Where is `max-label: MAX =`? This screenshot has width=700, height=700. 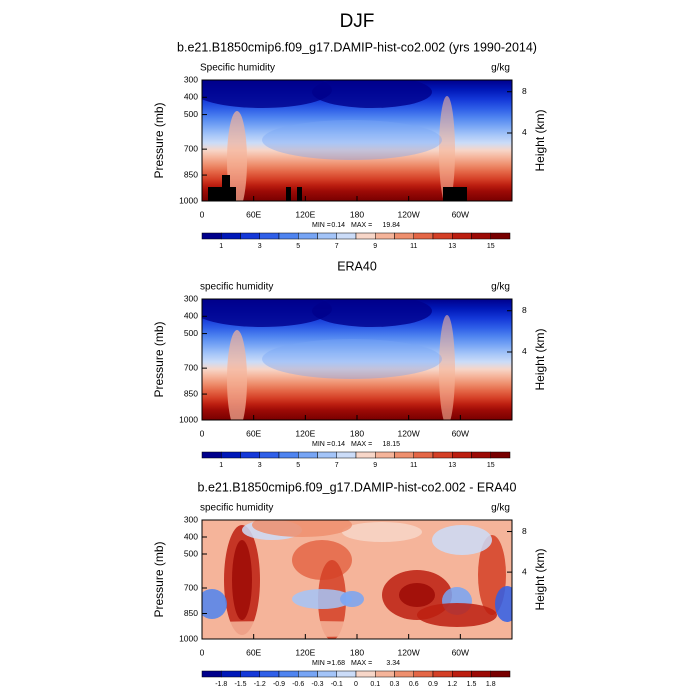 max-label: MAX = is located at coordinates (361, 444).